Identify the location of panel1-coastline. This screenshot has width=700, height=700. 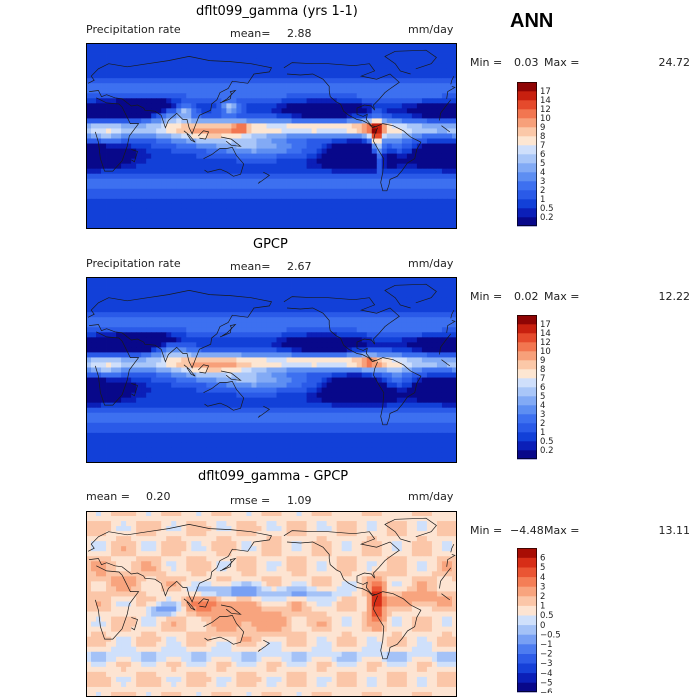
(341, 95).